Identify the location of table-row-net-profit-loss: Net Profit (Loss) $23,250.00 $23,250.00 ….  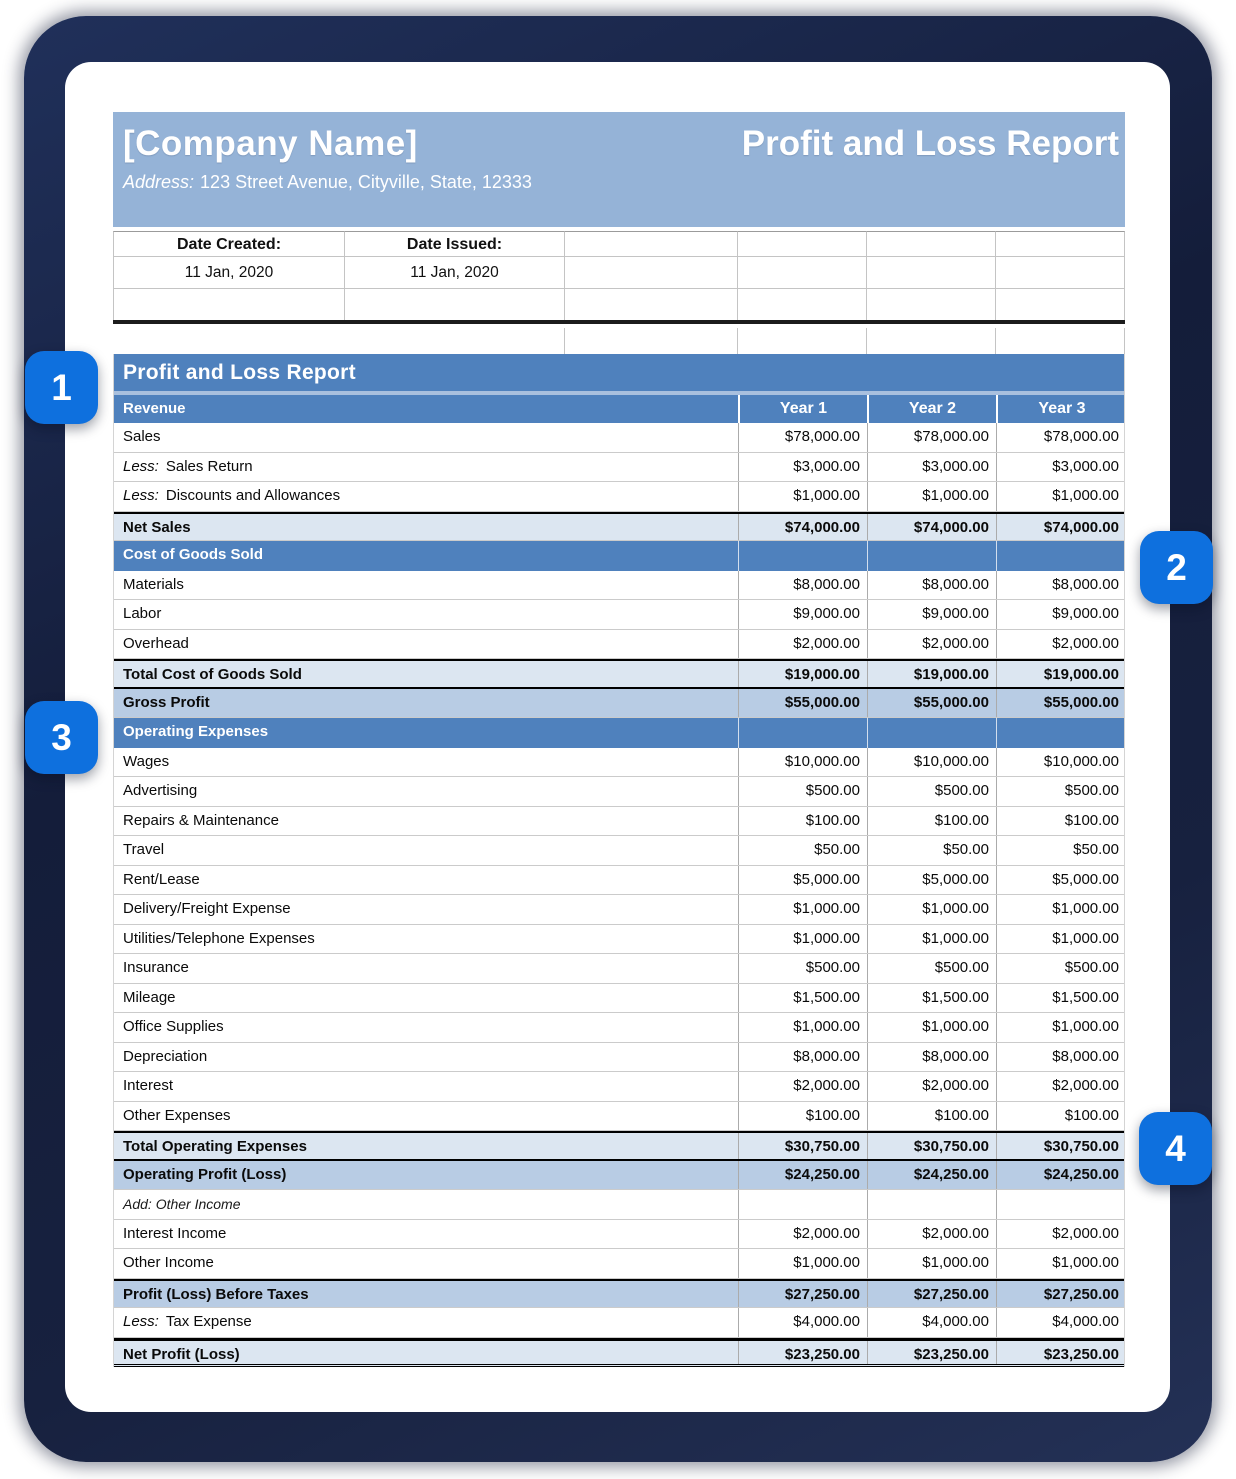
(620, 1352).